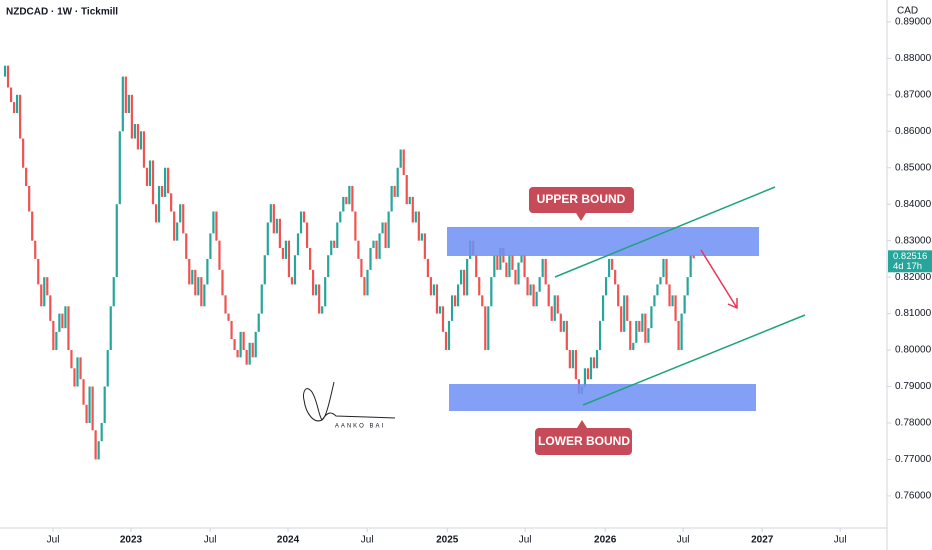 This screenshot has height=550, width=932. I want to click on y-tick-label: 0.85000, so click(913, 167).